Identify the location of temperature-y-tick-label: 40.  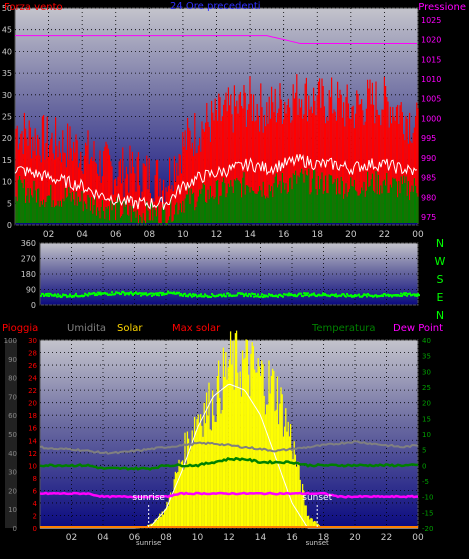
(426, 341).